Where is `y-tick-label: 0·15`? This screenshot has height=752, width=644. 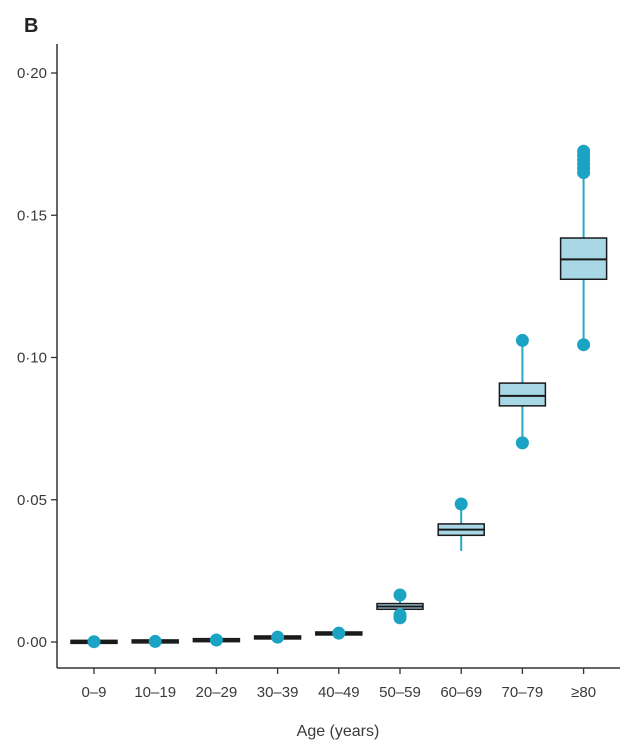 y-tick-label: 0·15 is located at coordinates (32, 215).